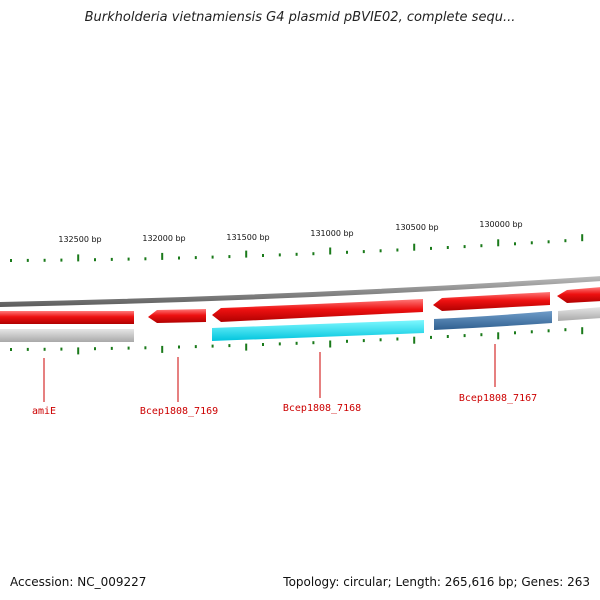 Image resolution: width=600 pixels, height=600 pixels. Describe the element at coordinates (78, 582) in the screenshot. I see `accession-text: Accession: NC_009227` at that location.